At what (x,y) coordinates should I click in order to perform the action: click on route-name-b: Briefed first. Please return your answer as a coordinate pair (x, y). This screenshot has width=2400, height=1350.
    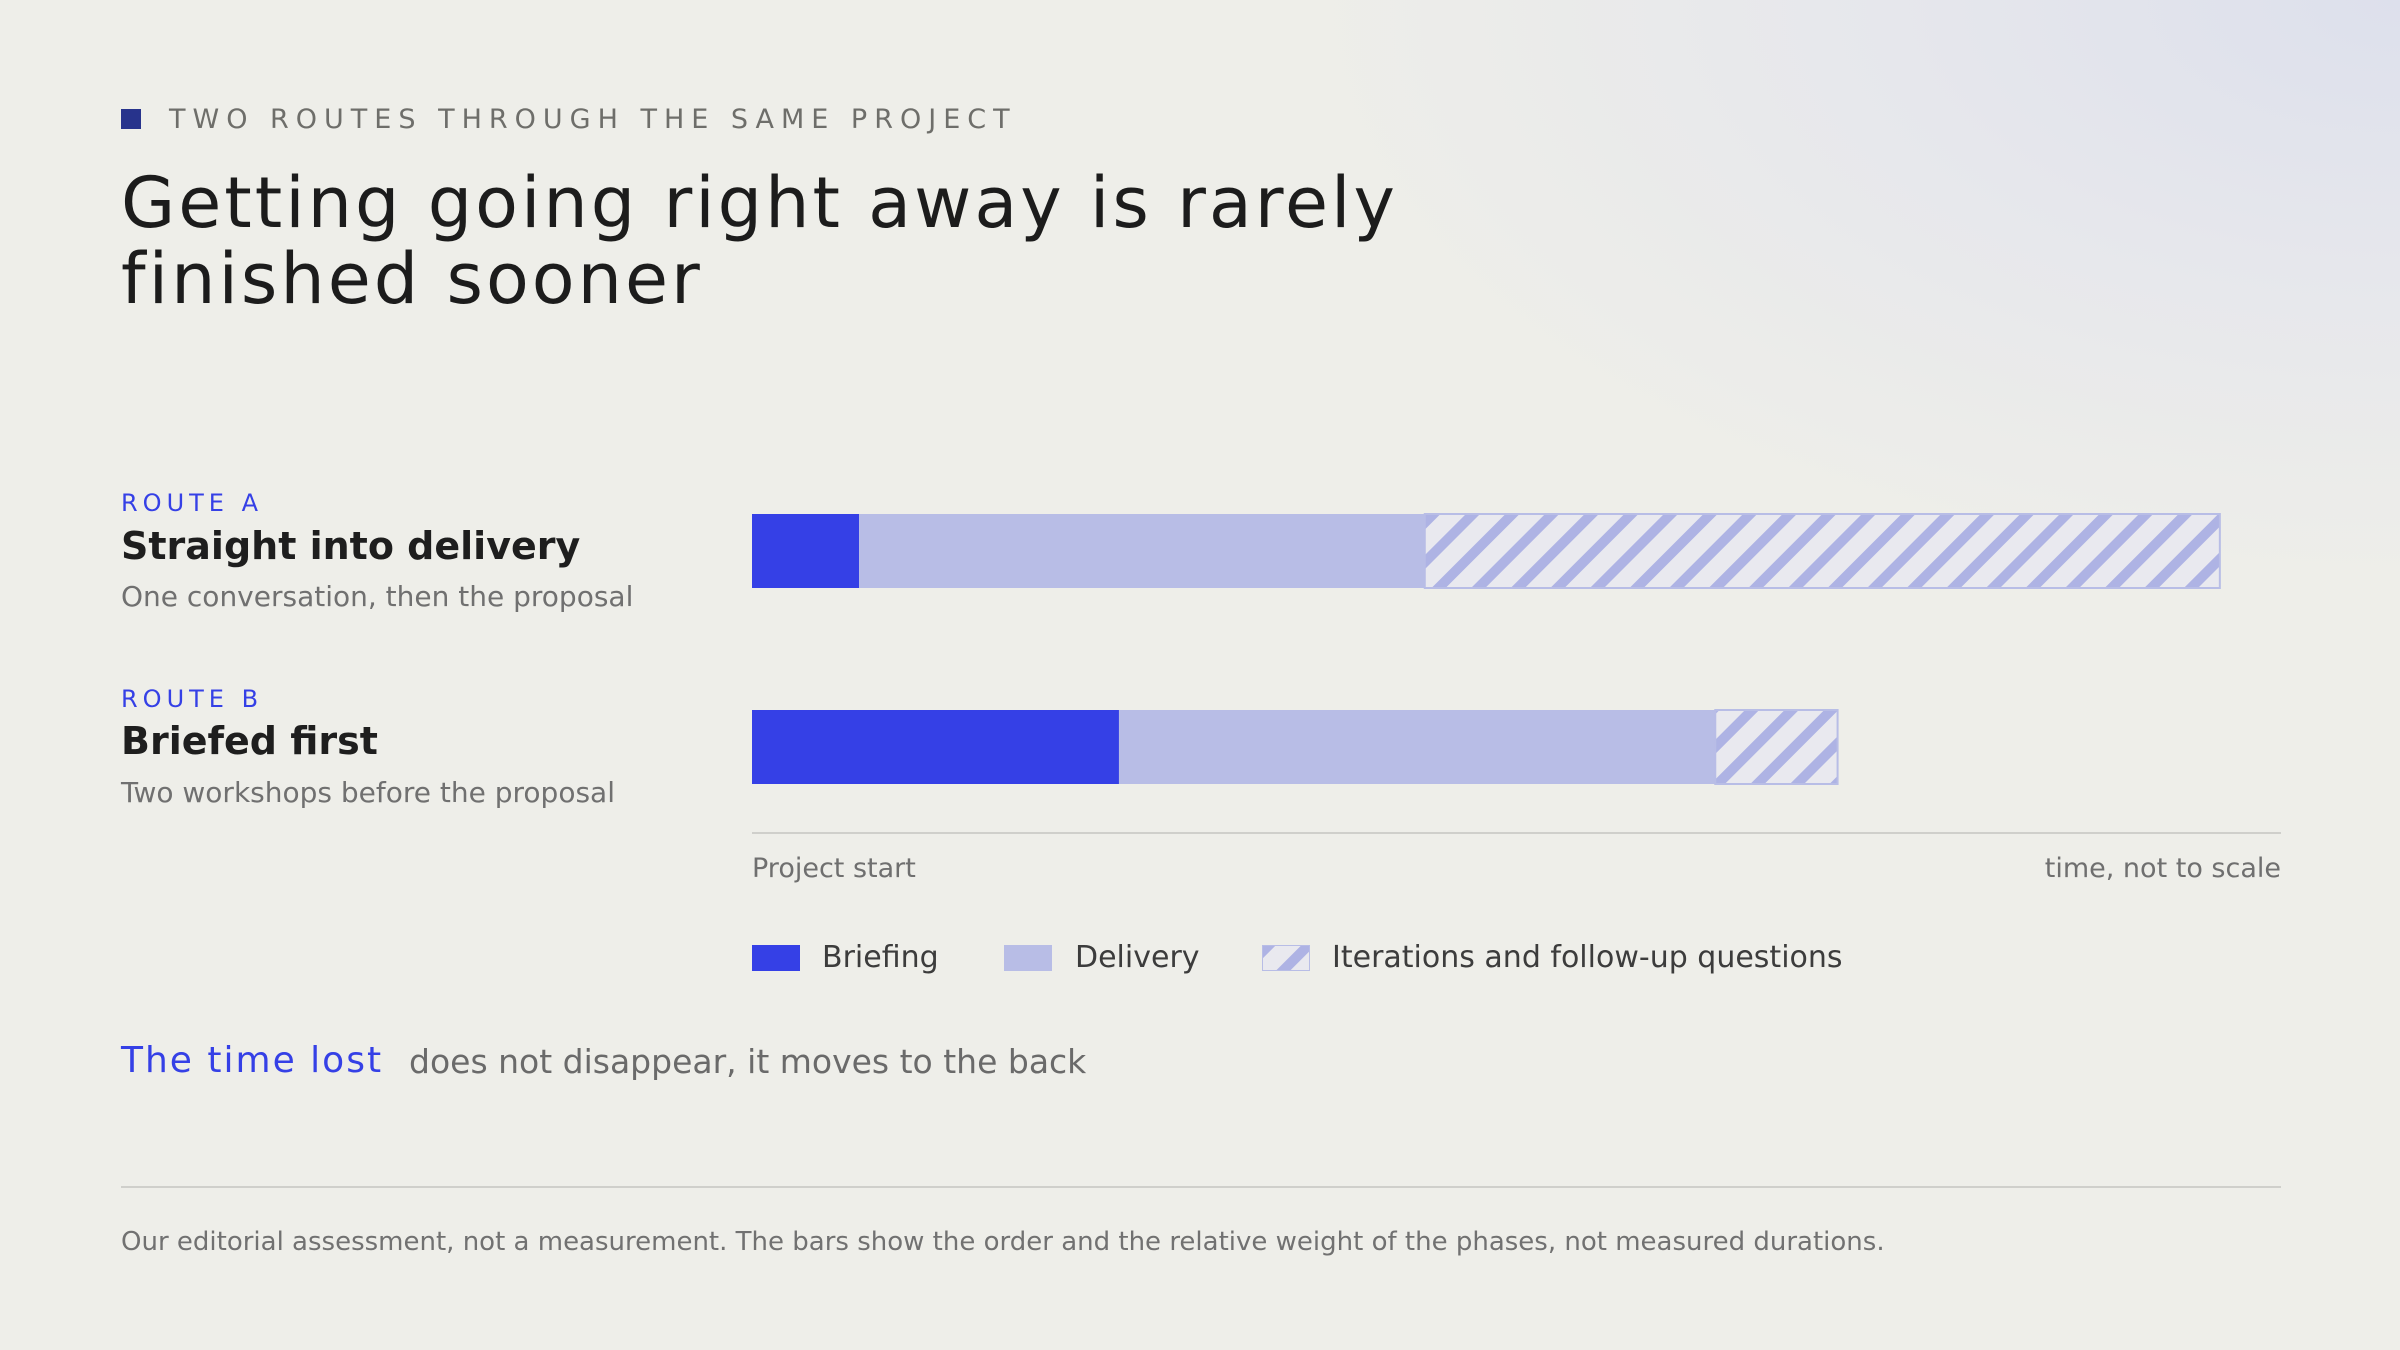
    Looking at the image, I should click on (249, 741).